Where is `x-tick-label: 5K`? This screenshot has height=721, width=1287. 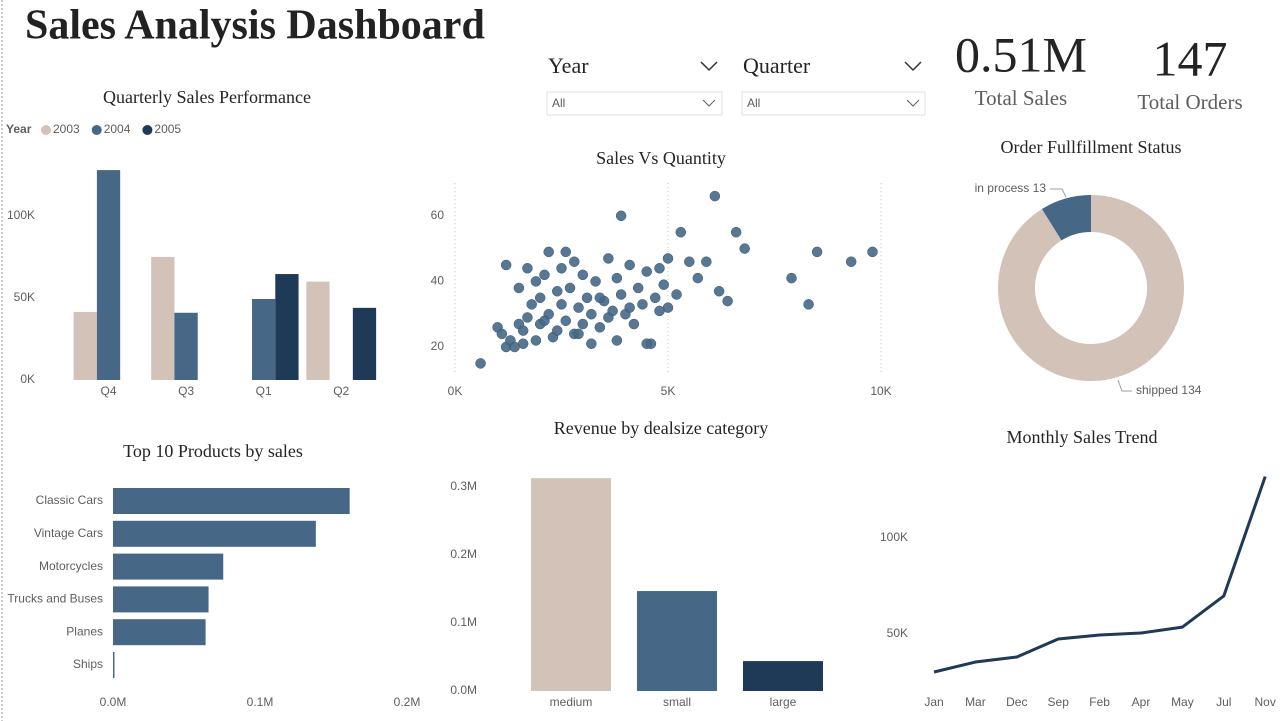
x-tick-label: 5K is located at coordinates (668, 391).